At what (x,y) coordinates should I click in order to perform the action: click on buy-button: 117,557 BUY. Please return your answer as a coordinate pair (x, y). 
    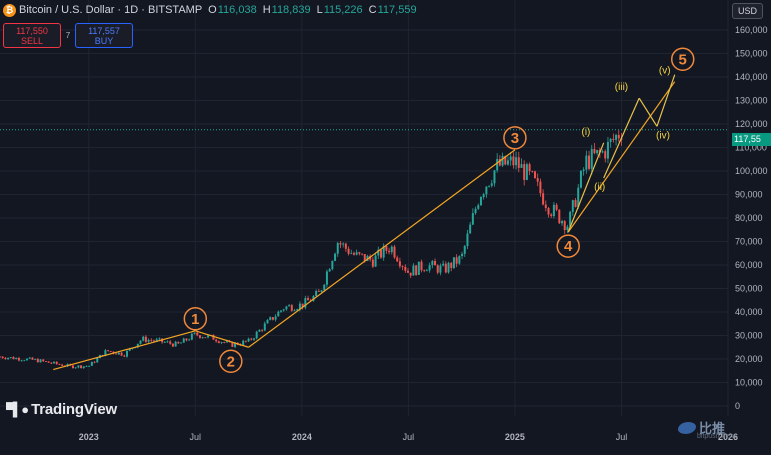
    Looking at the image, I should click on (104, 35).